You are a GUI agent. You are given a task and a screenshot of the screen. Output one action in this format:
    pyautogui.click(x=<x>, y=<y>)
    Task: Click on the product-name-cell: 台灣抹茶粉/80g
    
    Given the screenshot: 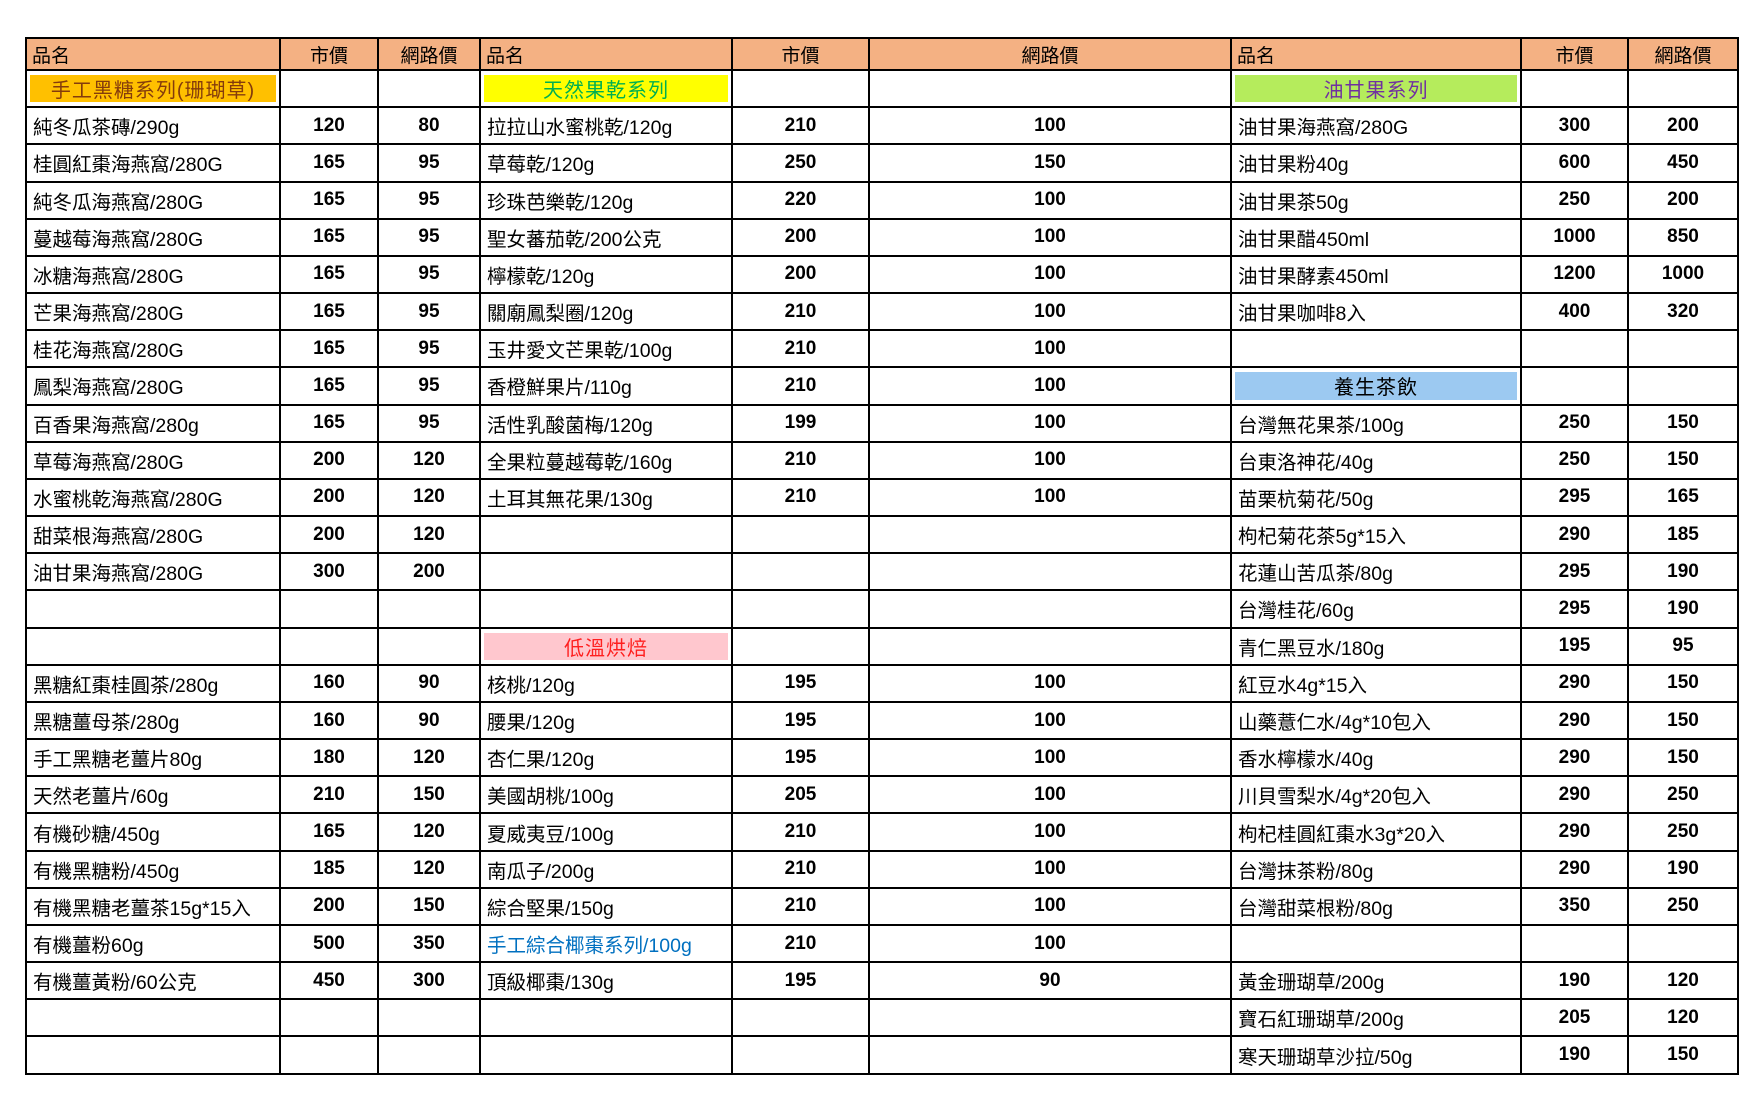 What is the action you would take?
    pyautogui.click(x=1377, y=870)
    